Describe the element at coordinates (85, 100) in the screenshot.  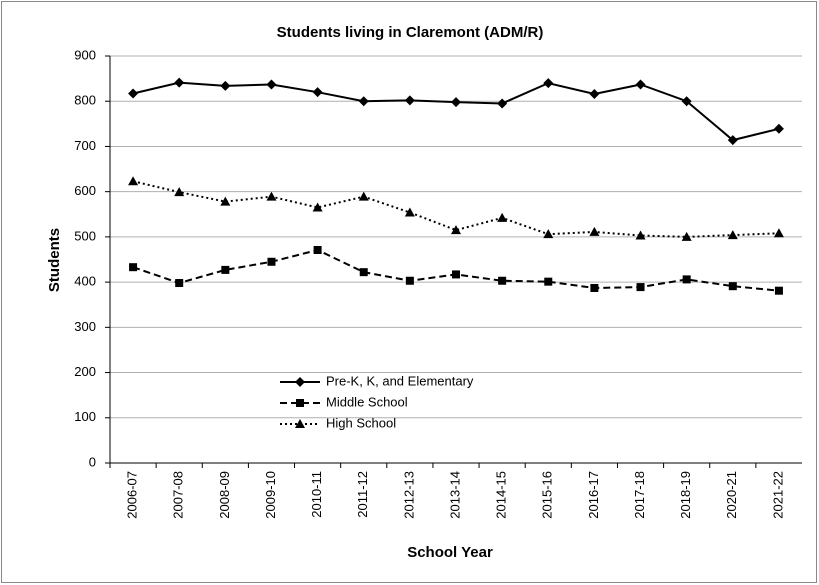
I see `y-tick-label: 800` at that location.